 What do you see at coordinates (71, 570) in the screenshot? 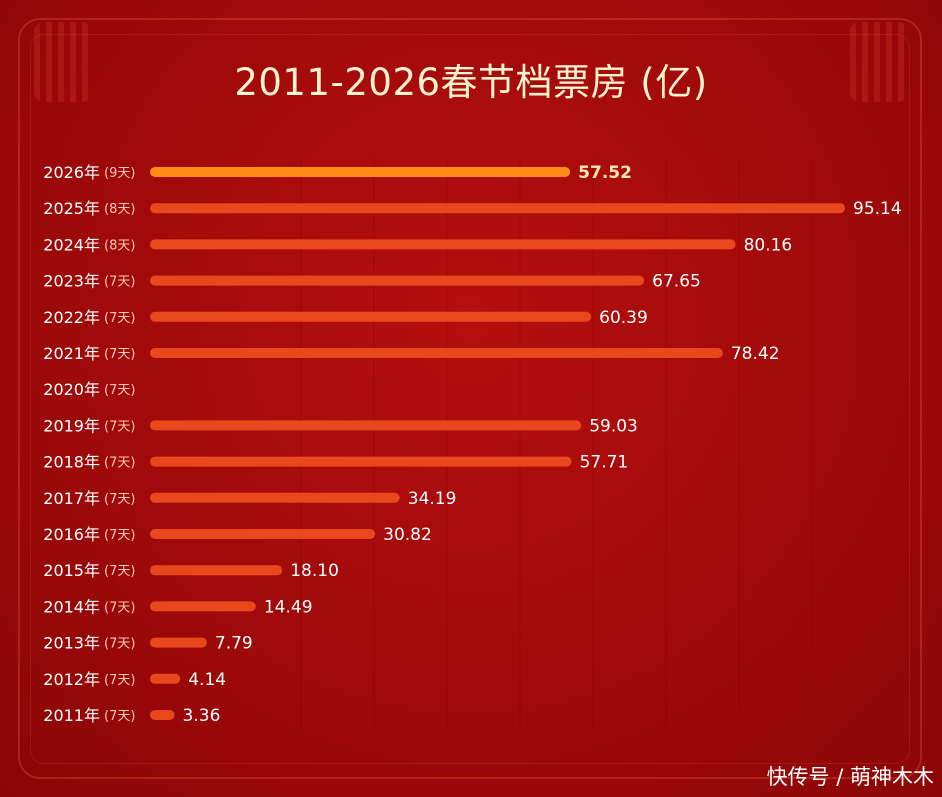
I see `year-label: 2015年` at bounding box center [71, 570].